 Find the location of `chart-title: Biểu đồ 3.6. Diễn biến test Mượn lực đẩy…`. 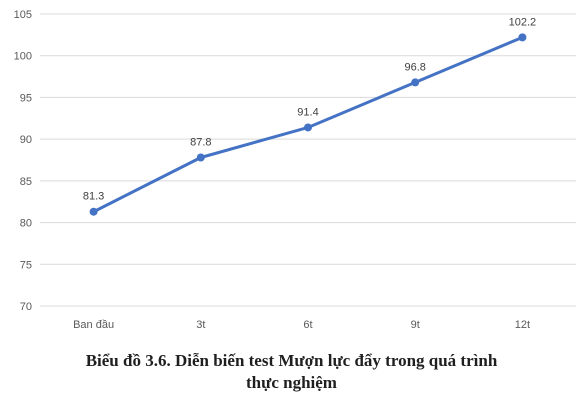

chart-title: Biểu đồ 3.6. Diễn biến test Mượn lực đẩy… is located at coordinates (291, 372).